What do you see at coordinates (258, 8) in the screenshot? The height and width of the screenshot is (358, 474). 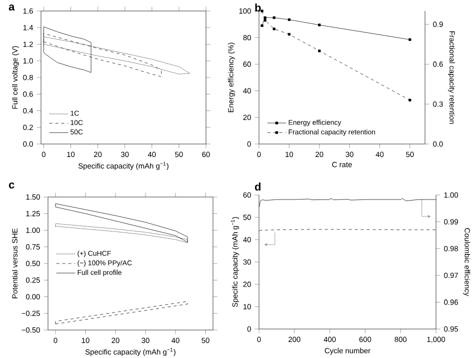 I see `chart-title: b` at bounding box center [258, 8].